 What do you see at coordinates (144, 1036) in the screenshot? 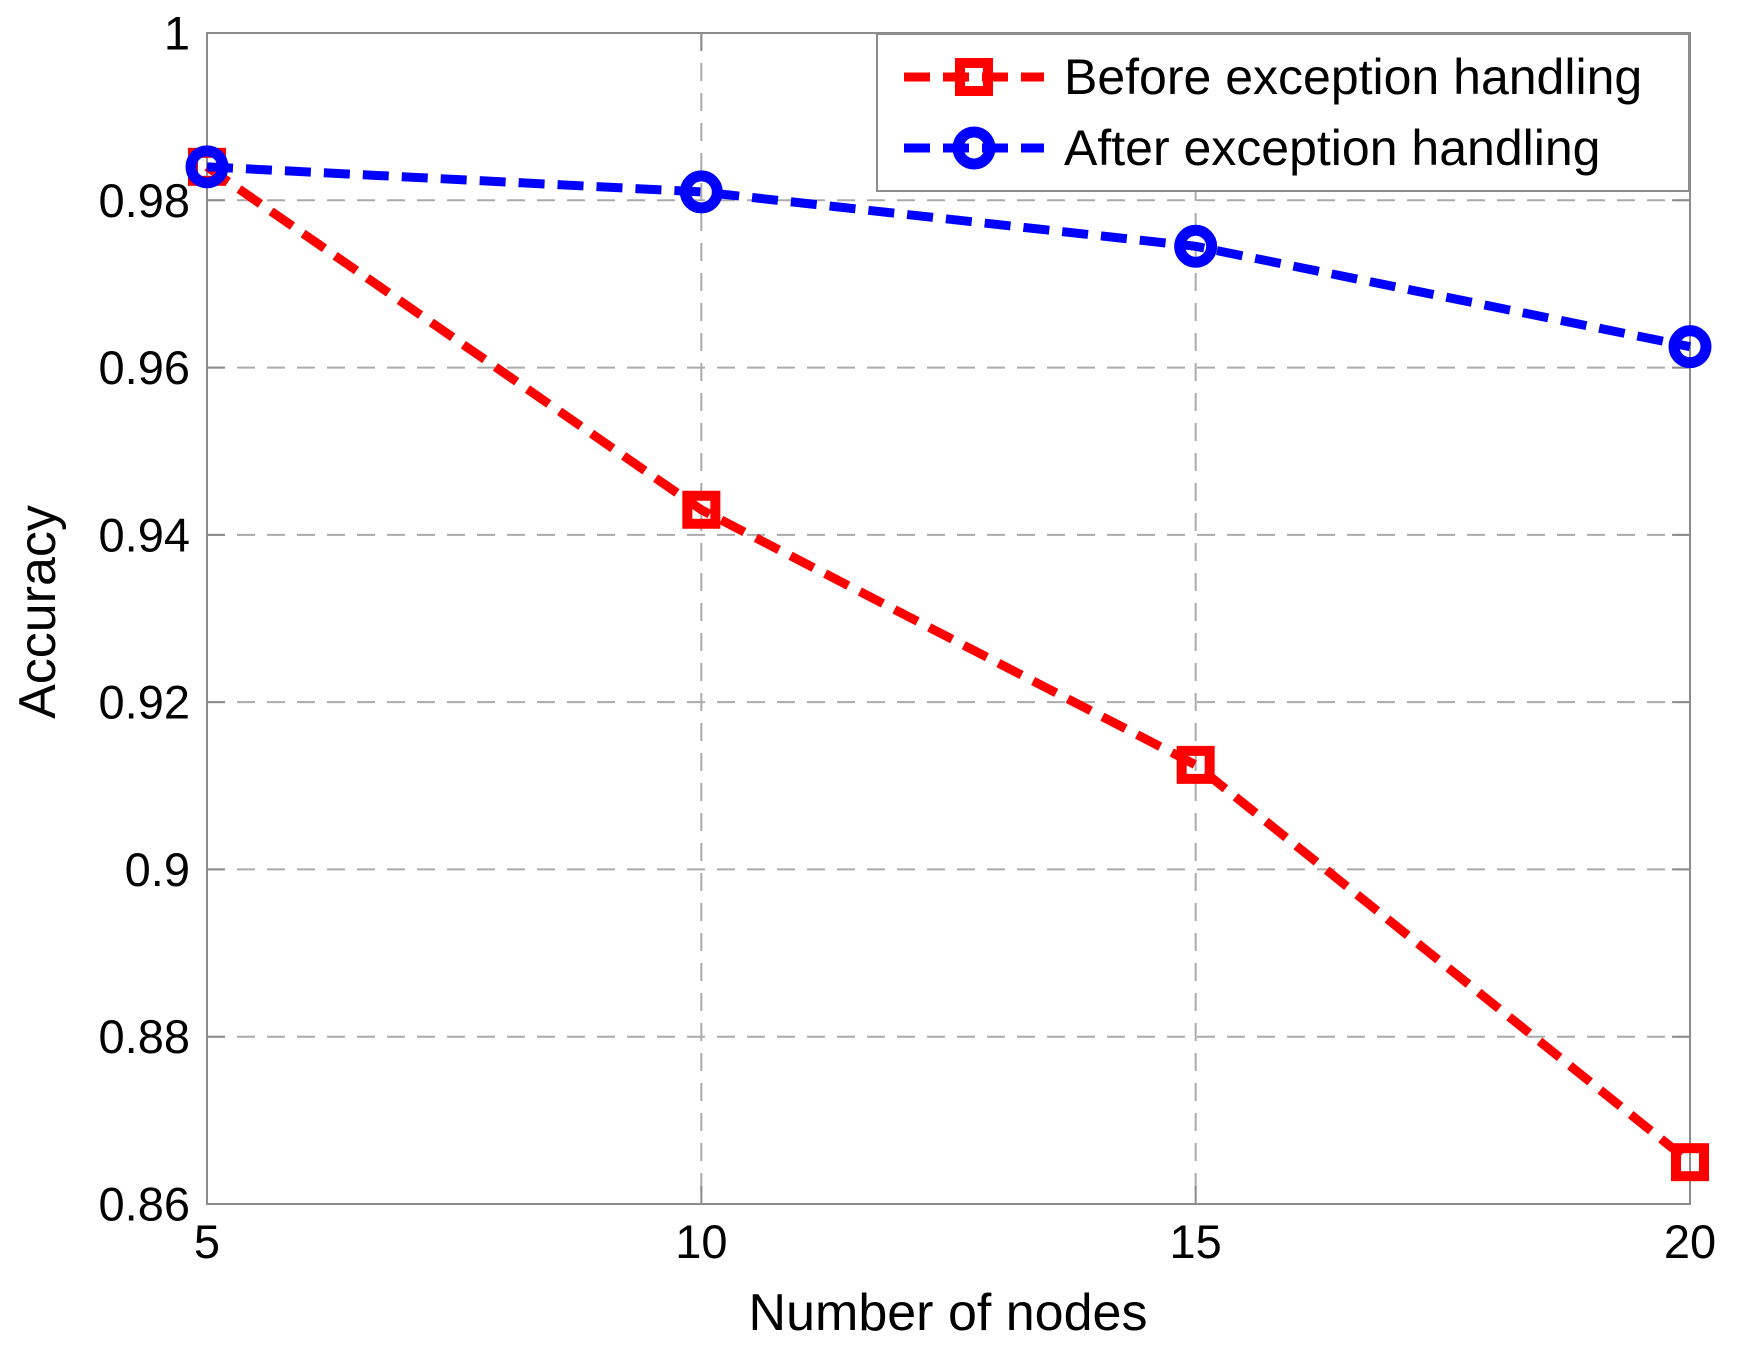
I see `y-tick-label: 0.88` at bounding box center [144, 1036].